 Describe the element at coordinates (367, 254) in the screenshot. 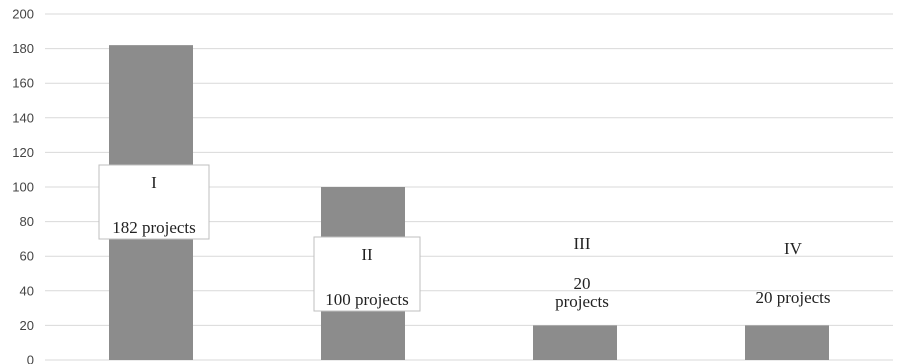

I see `data-label-line: II` at that location.